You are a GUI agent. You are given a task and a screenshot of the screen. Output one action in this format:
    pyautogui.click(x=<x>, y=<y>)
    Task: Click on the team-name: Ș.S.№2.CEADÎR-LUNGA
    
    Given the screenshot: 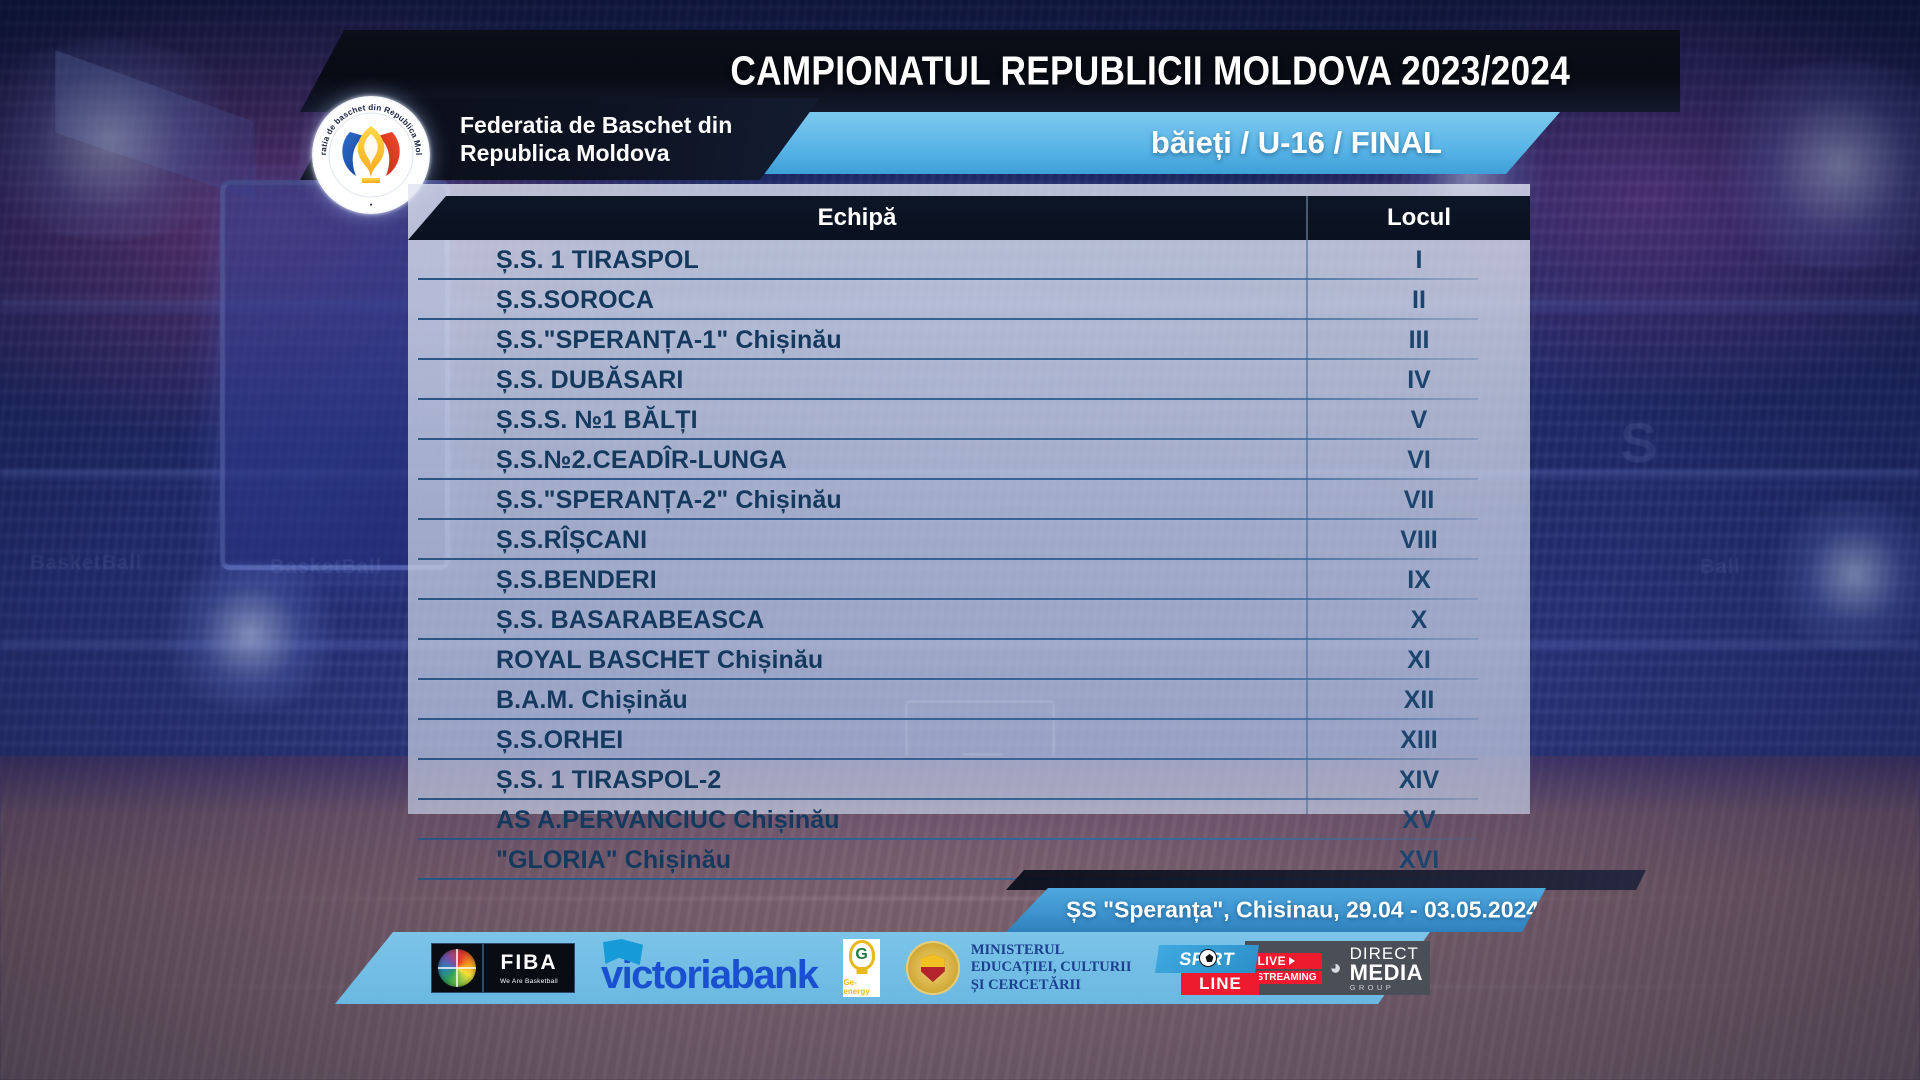 What is the action you would take?
    pyautogui.click(x=641, y=460)
    